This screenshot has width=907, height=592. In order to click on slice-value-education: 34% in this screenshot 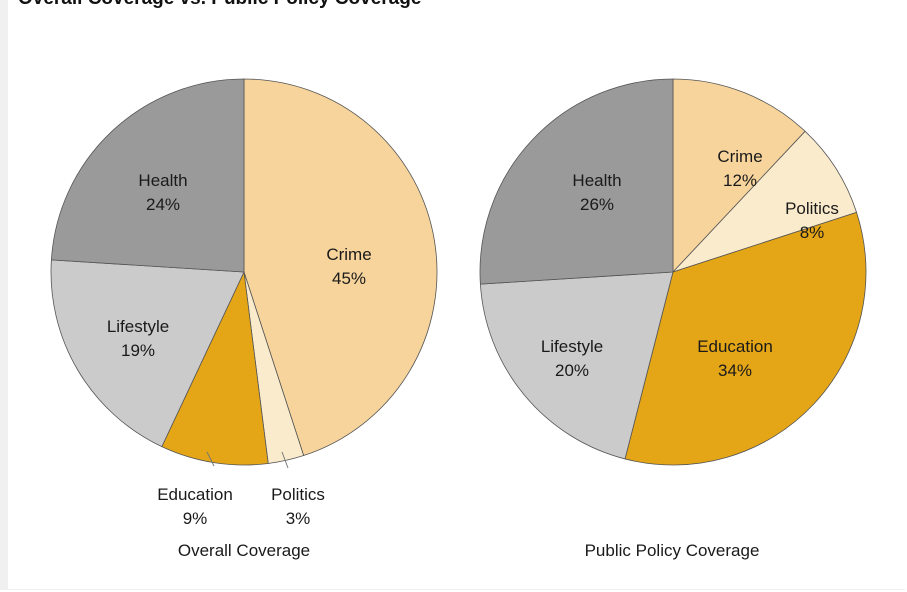, I will do `click(735, 370)`.